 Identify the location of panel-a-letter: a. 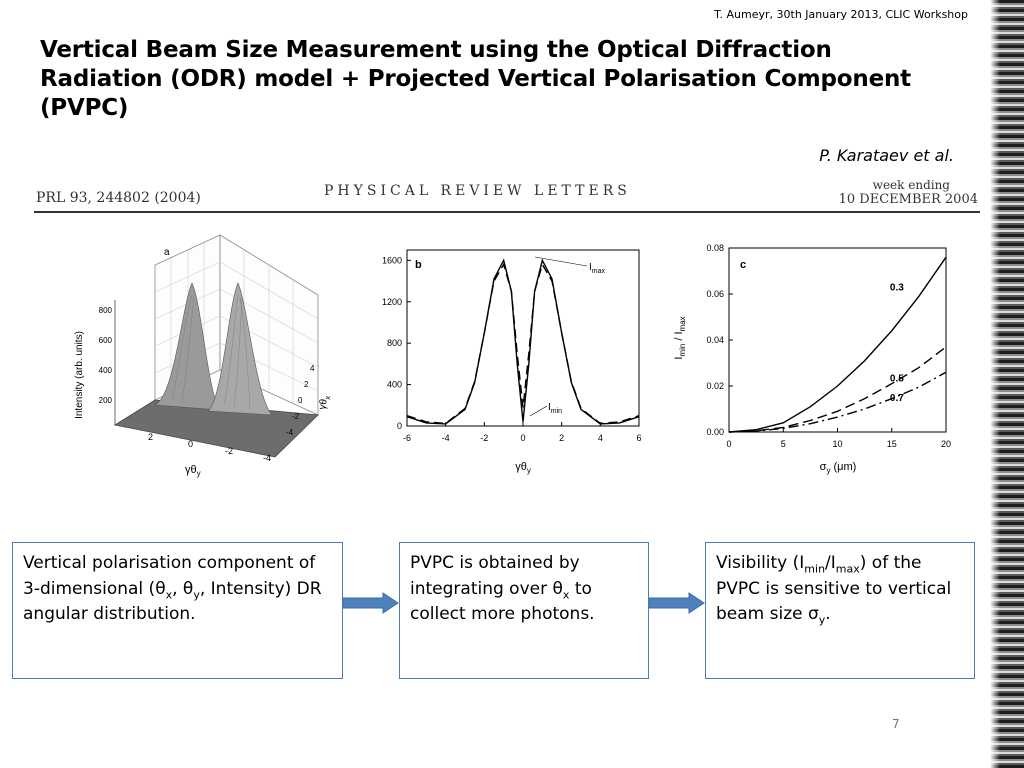
(167, 252).